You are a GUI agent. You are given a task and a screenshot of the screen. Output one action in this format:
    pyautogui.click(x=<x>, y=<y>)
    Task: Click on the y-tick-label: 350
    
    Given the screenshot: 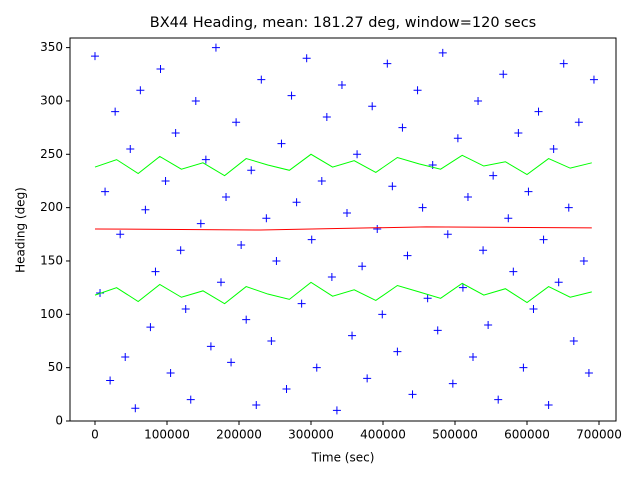 What is the action you would take?
    pyautogui.click(x=51, y=47)
    